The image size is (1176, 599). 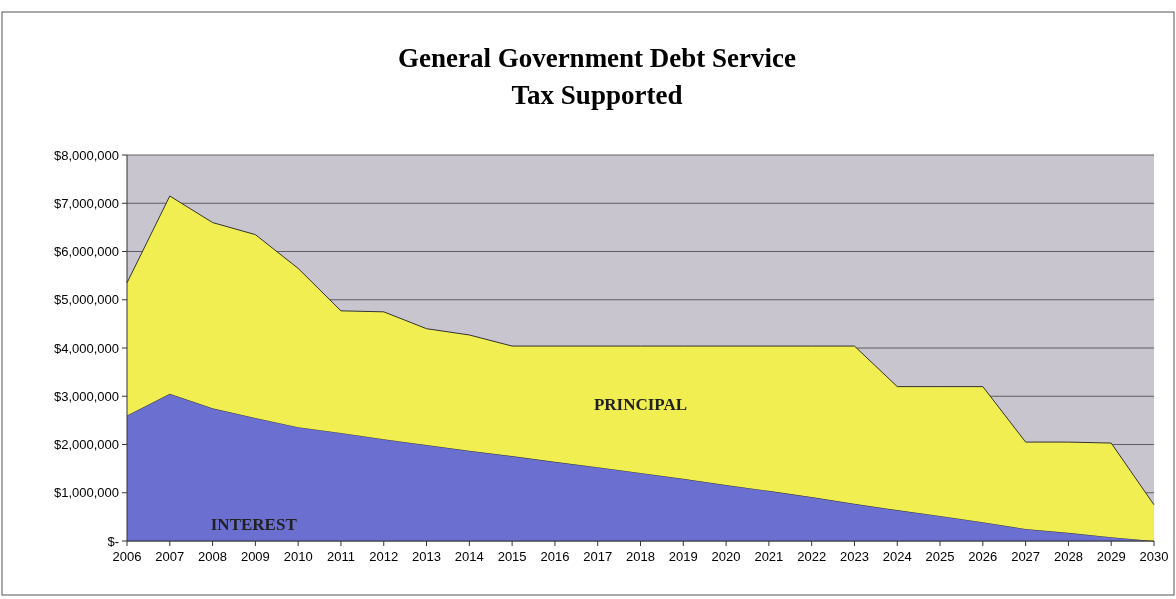 I want to click on y-tick-label: $7,000,000, so click(x=86, y=203).